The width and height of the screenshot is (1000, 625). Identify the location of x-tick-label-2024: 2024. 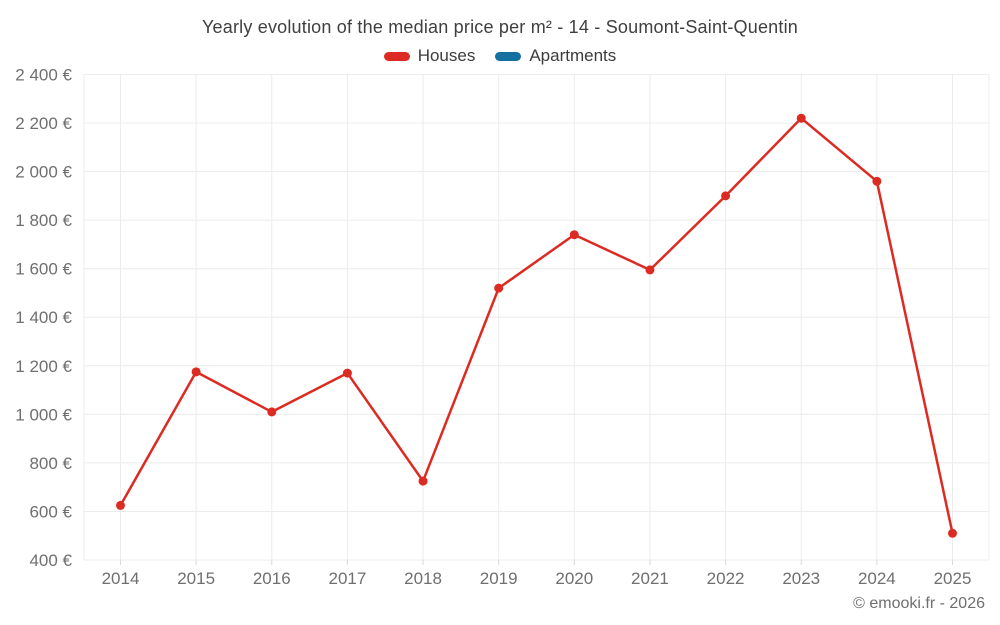
(877, 578).